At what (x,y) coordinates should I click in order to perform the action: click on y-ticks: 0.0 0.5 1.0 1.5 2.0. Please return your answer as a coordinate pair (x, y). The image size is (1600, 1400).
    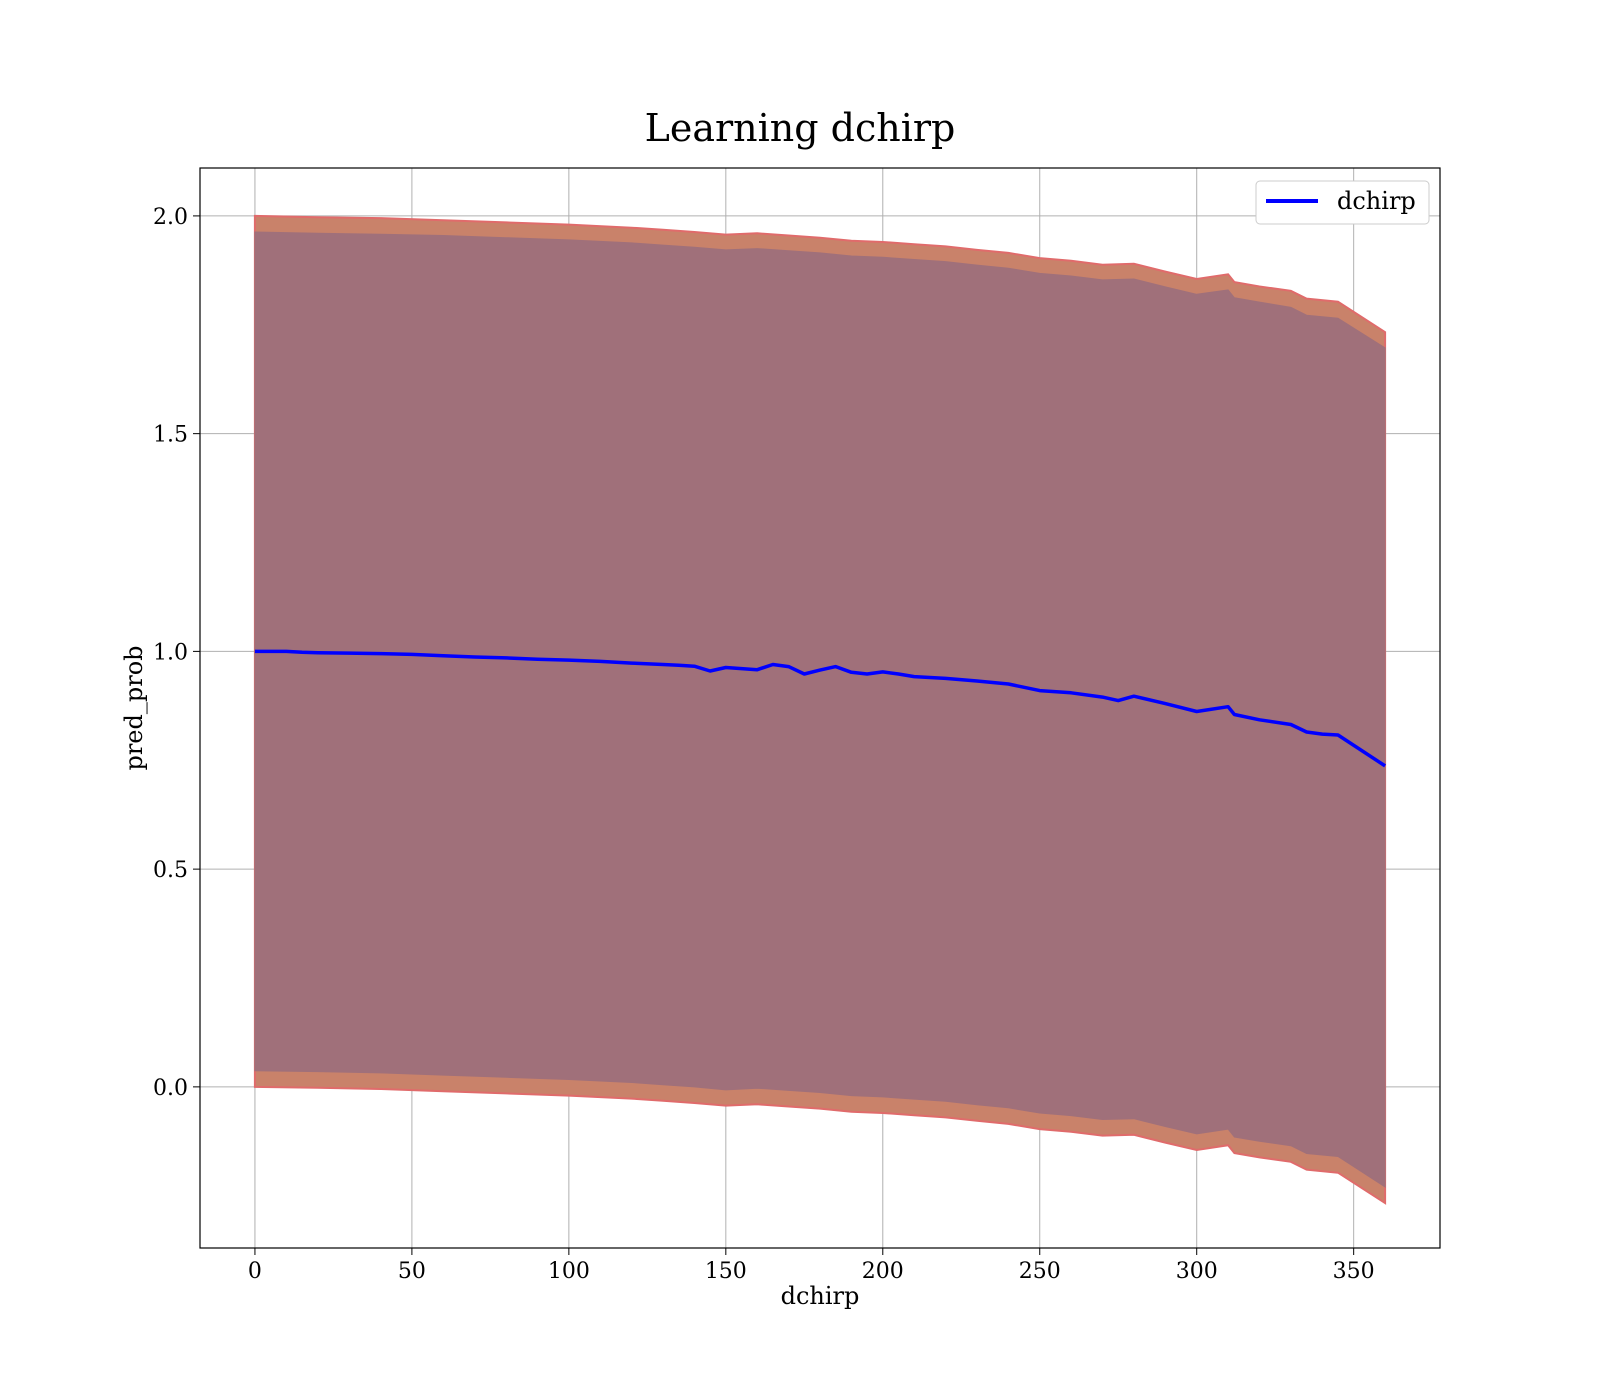
    Looking at the image, I should click on (176, 653).